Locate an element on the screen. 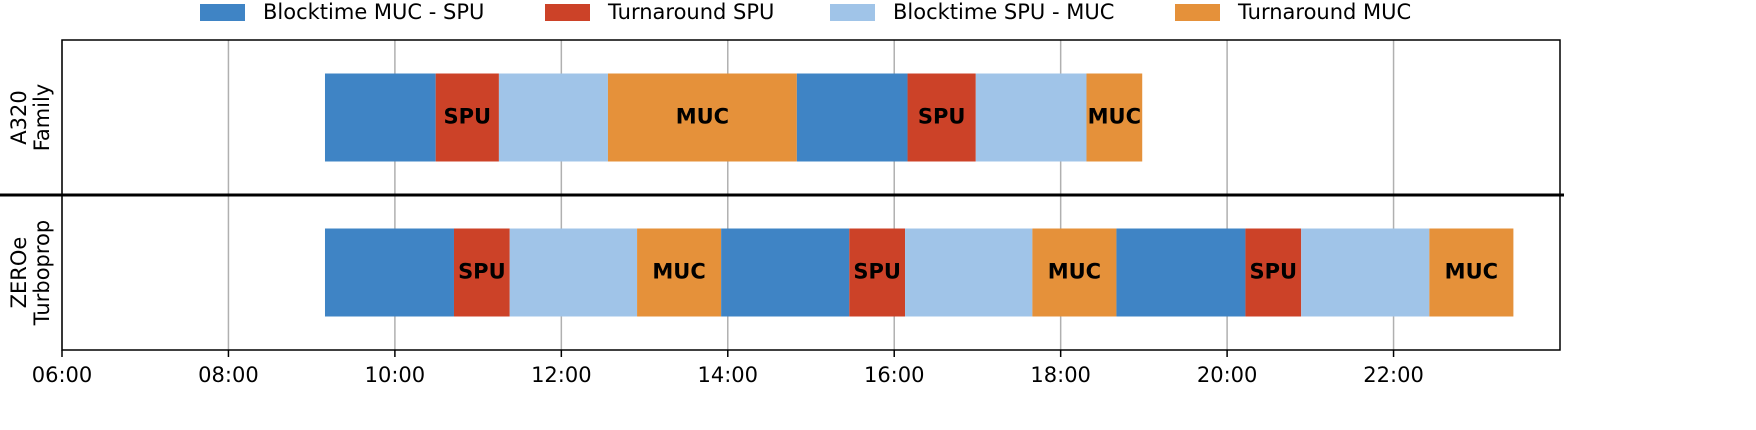 The height and width of the screenshot is (430, 1756). x-tick-label: 18:00 is located at coordinates (1060, 375).